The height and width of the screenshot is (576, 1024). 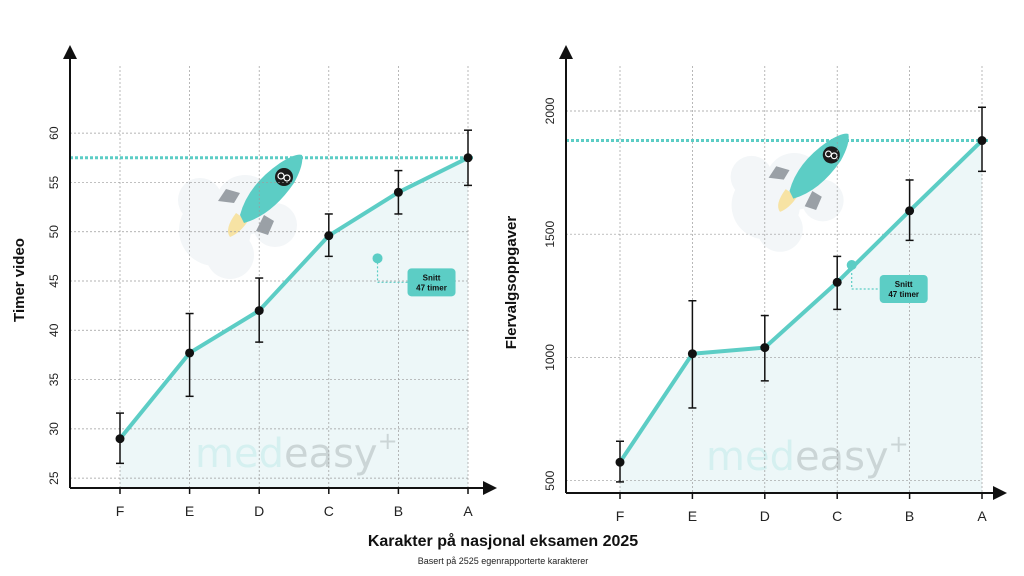 I want to click on y-tick-label: 50, so click(x=54, y=232).